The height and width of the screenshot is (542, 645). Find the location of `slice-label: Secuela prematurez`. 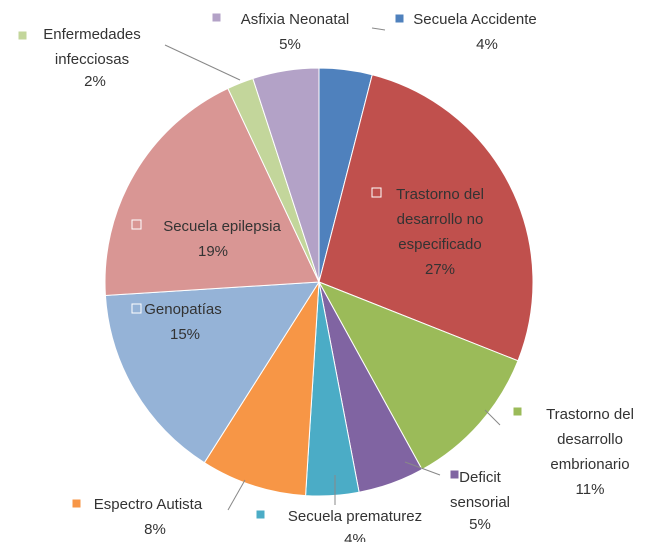

slice-label: Secuela prematurez is located at coordinates (355, 516).